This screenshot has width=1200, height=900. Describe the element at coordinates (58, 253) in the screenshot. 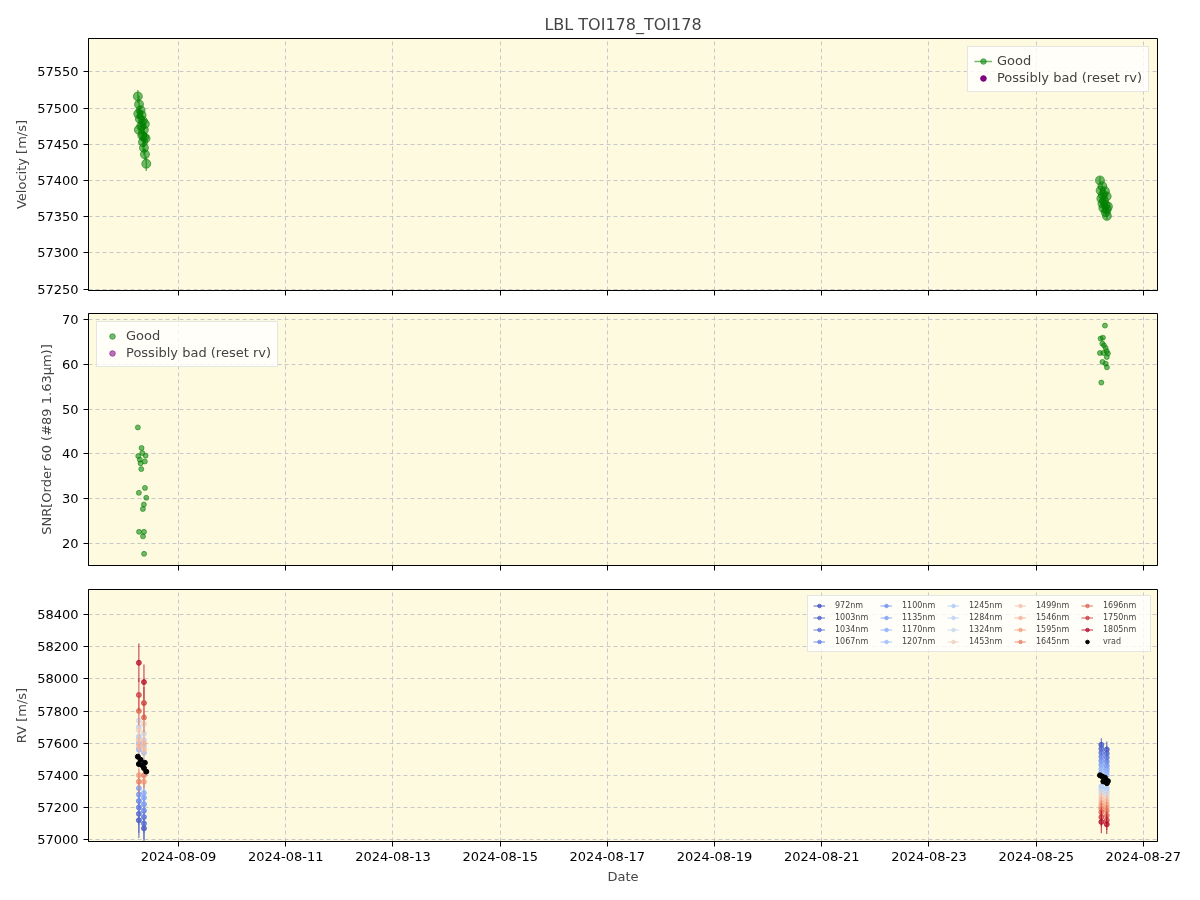

I see `y-tick-label: 57300` at that location.